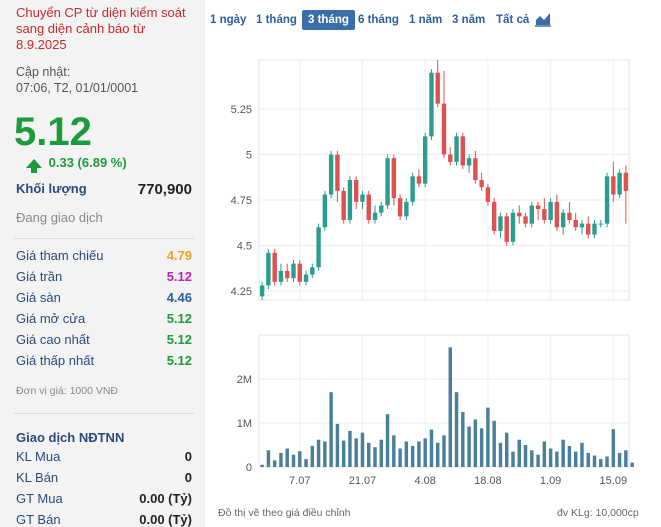  What do you see at coordinates (249, 468) in the screenshot?
I see `volume-tick-label: 0` at bounding box center [249, 468].